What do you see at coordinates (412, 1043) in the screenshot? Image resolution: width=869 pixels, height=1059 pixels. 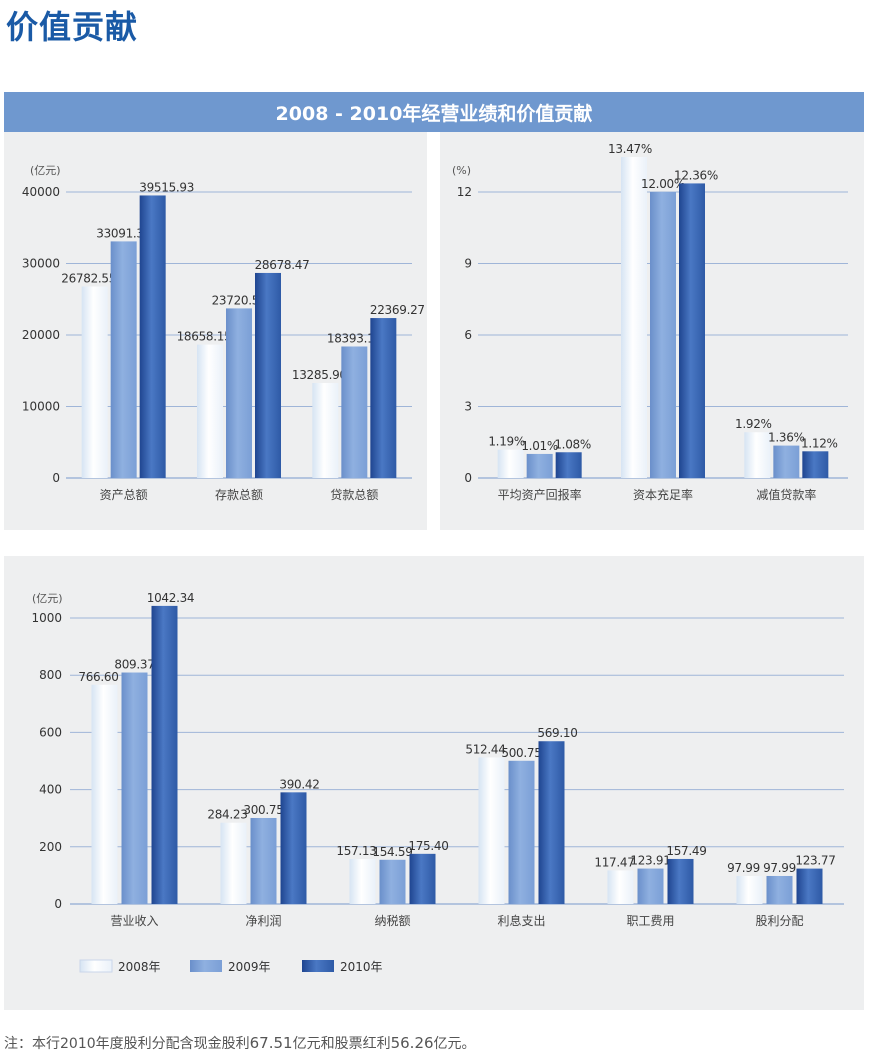 I see `footnote-stock-dividend: 56.26` at bounding box center [412, 1043].